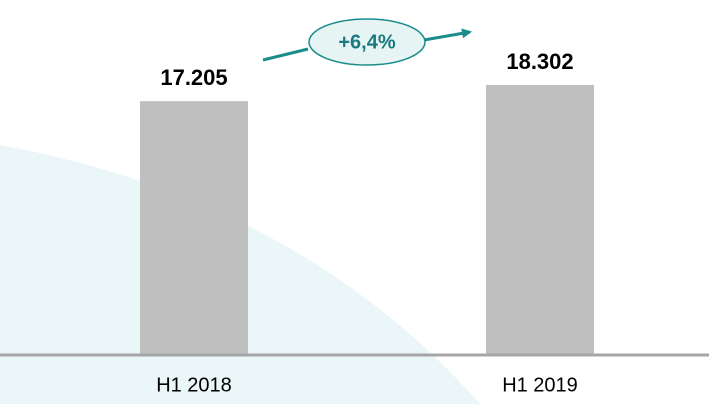 The width and height of the screenshot is (709, 404). What do you see at coordinates (539, 61) in the screenshot?
I see `value-label: 18.302` at bounding box center [539, 61].